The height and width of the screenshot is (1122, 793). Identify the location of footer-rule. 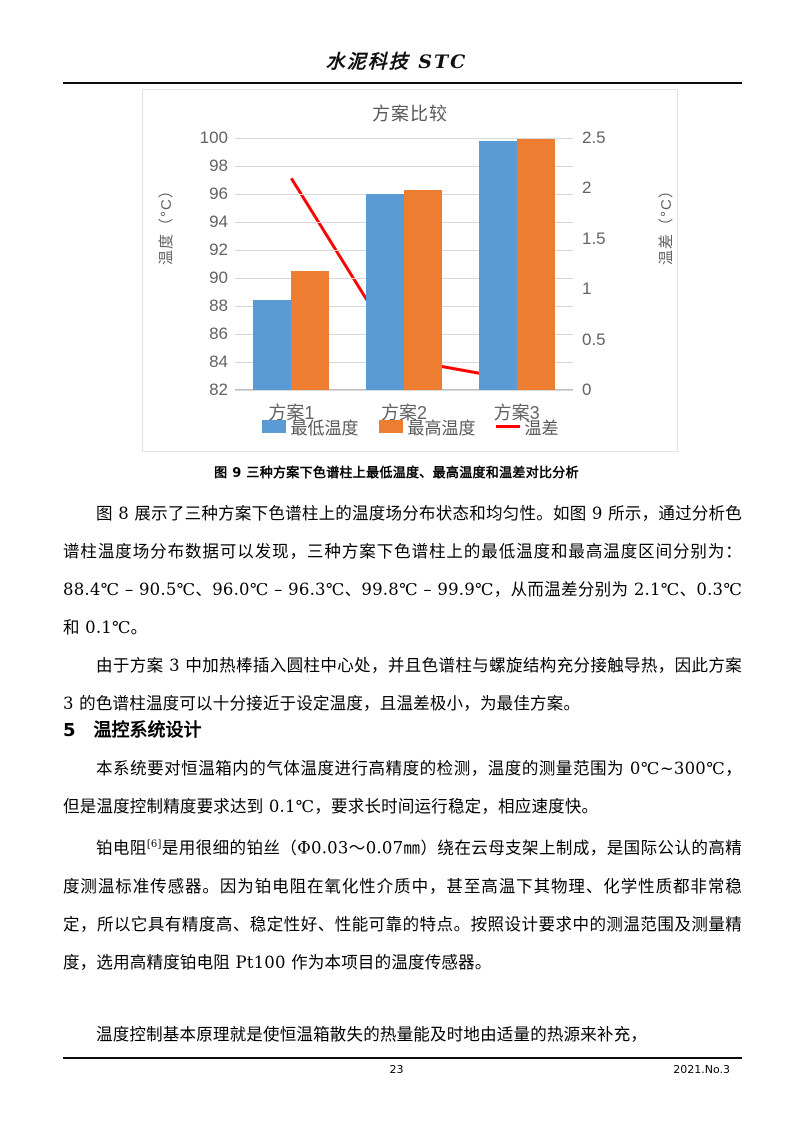
(402, 1058).